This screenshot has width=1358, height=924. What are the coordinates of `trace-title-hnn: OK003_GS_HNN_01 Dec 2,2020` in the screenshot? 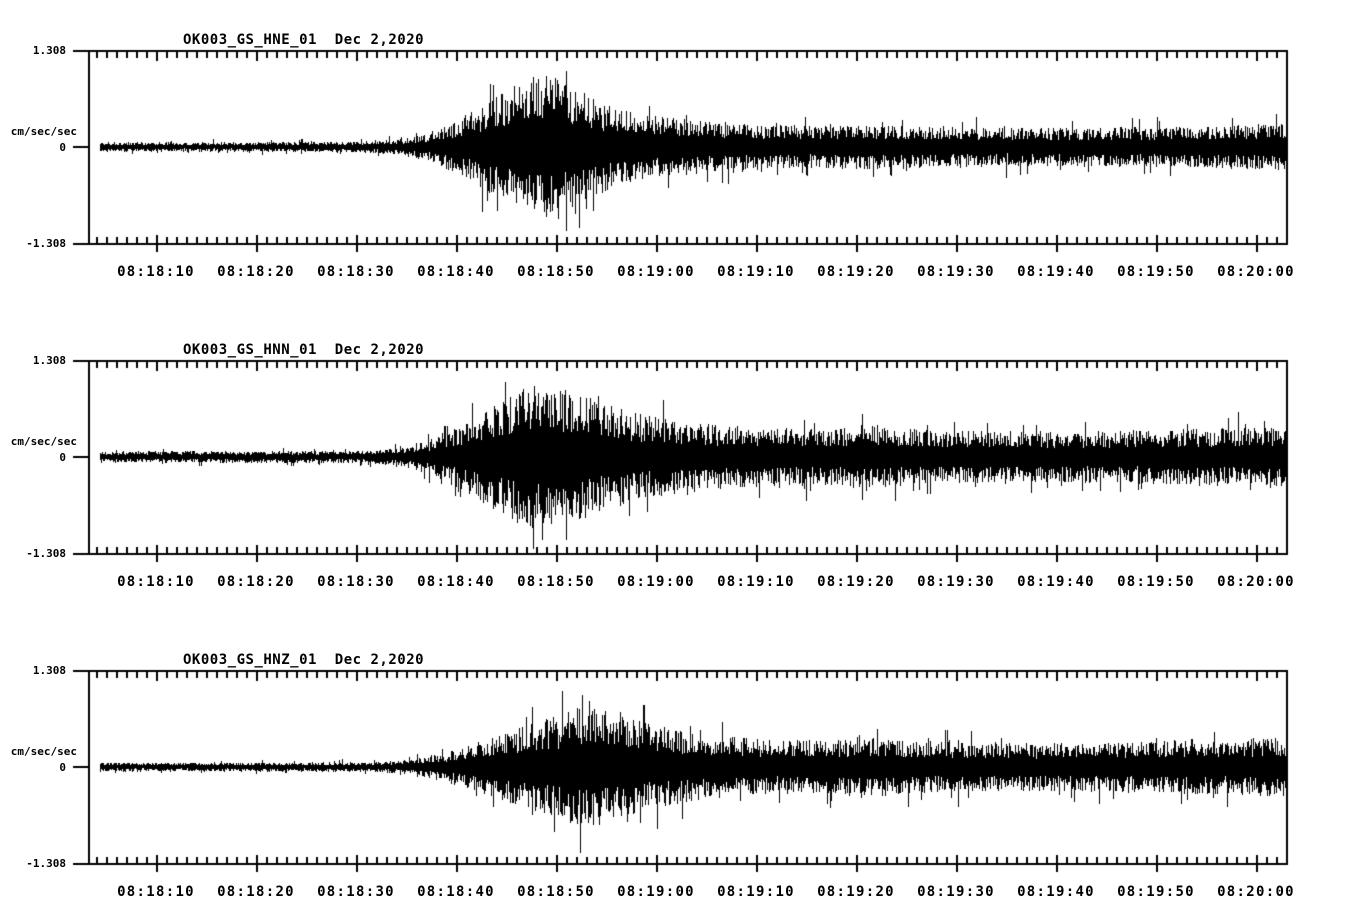 It's located at (304, 350).